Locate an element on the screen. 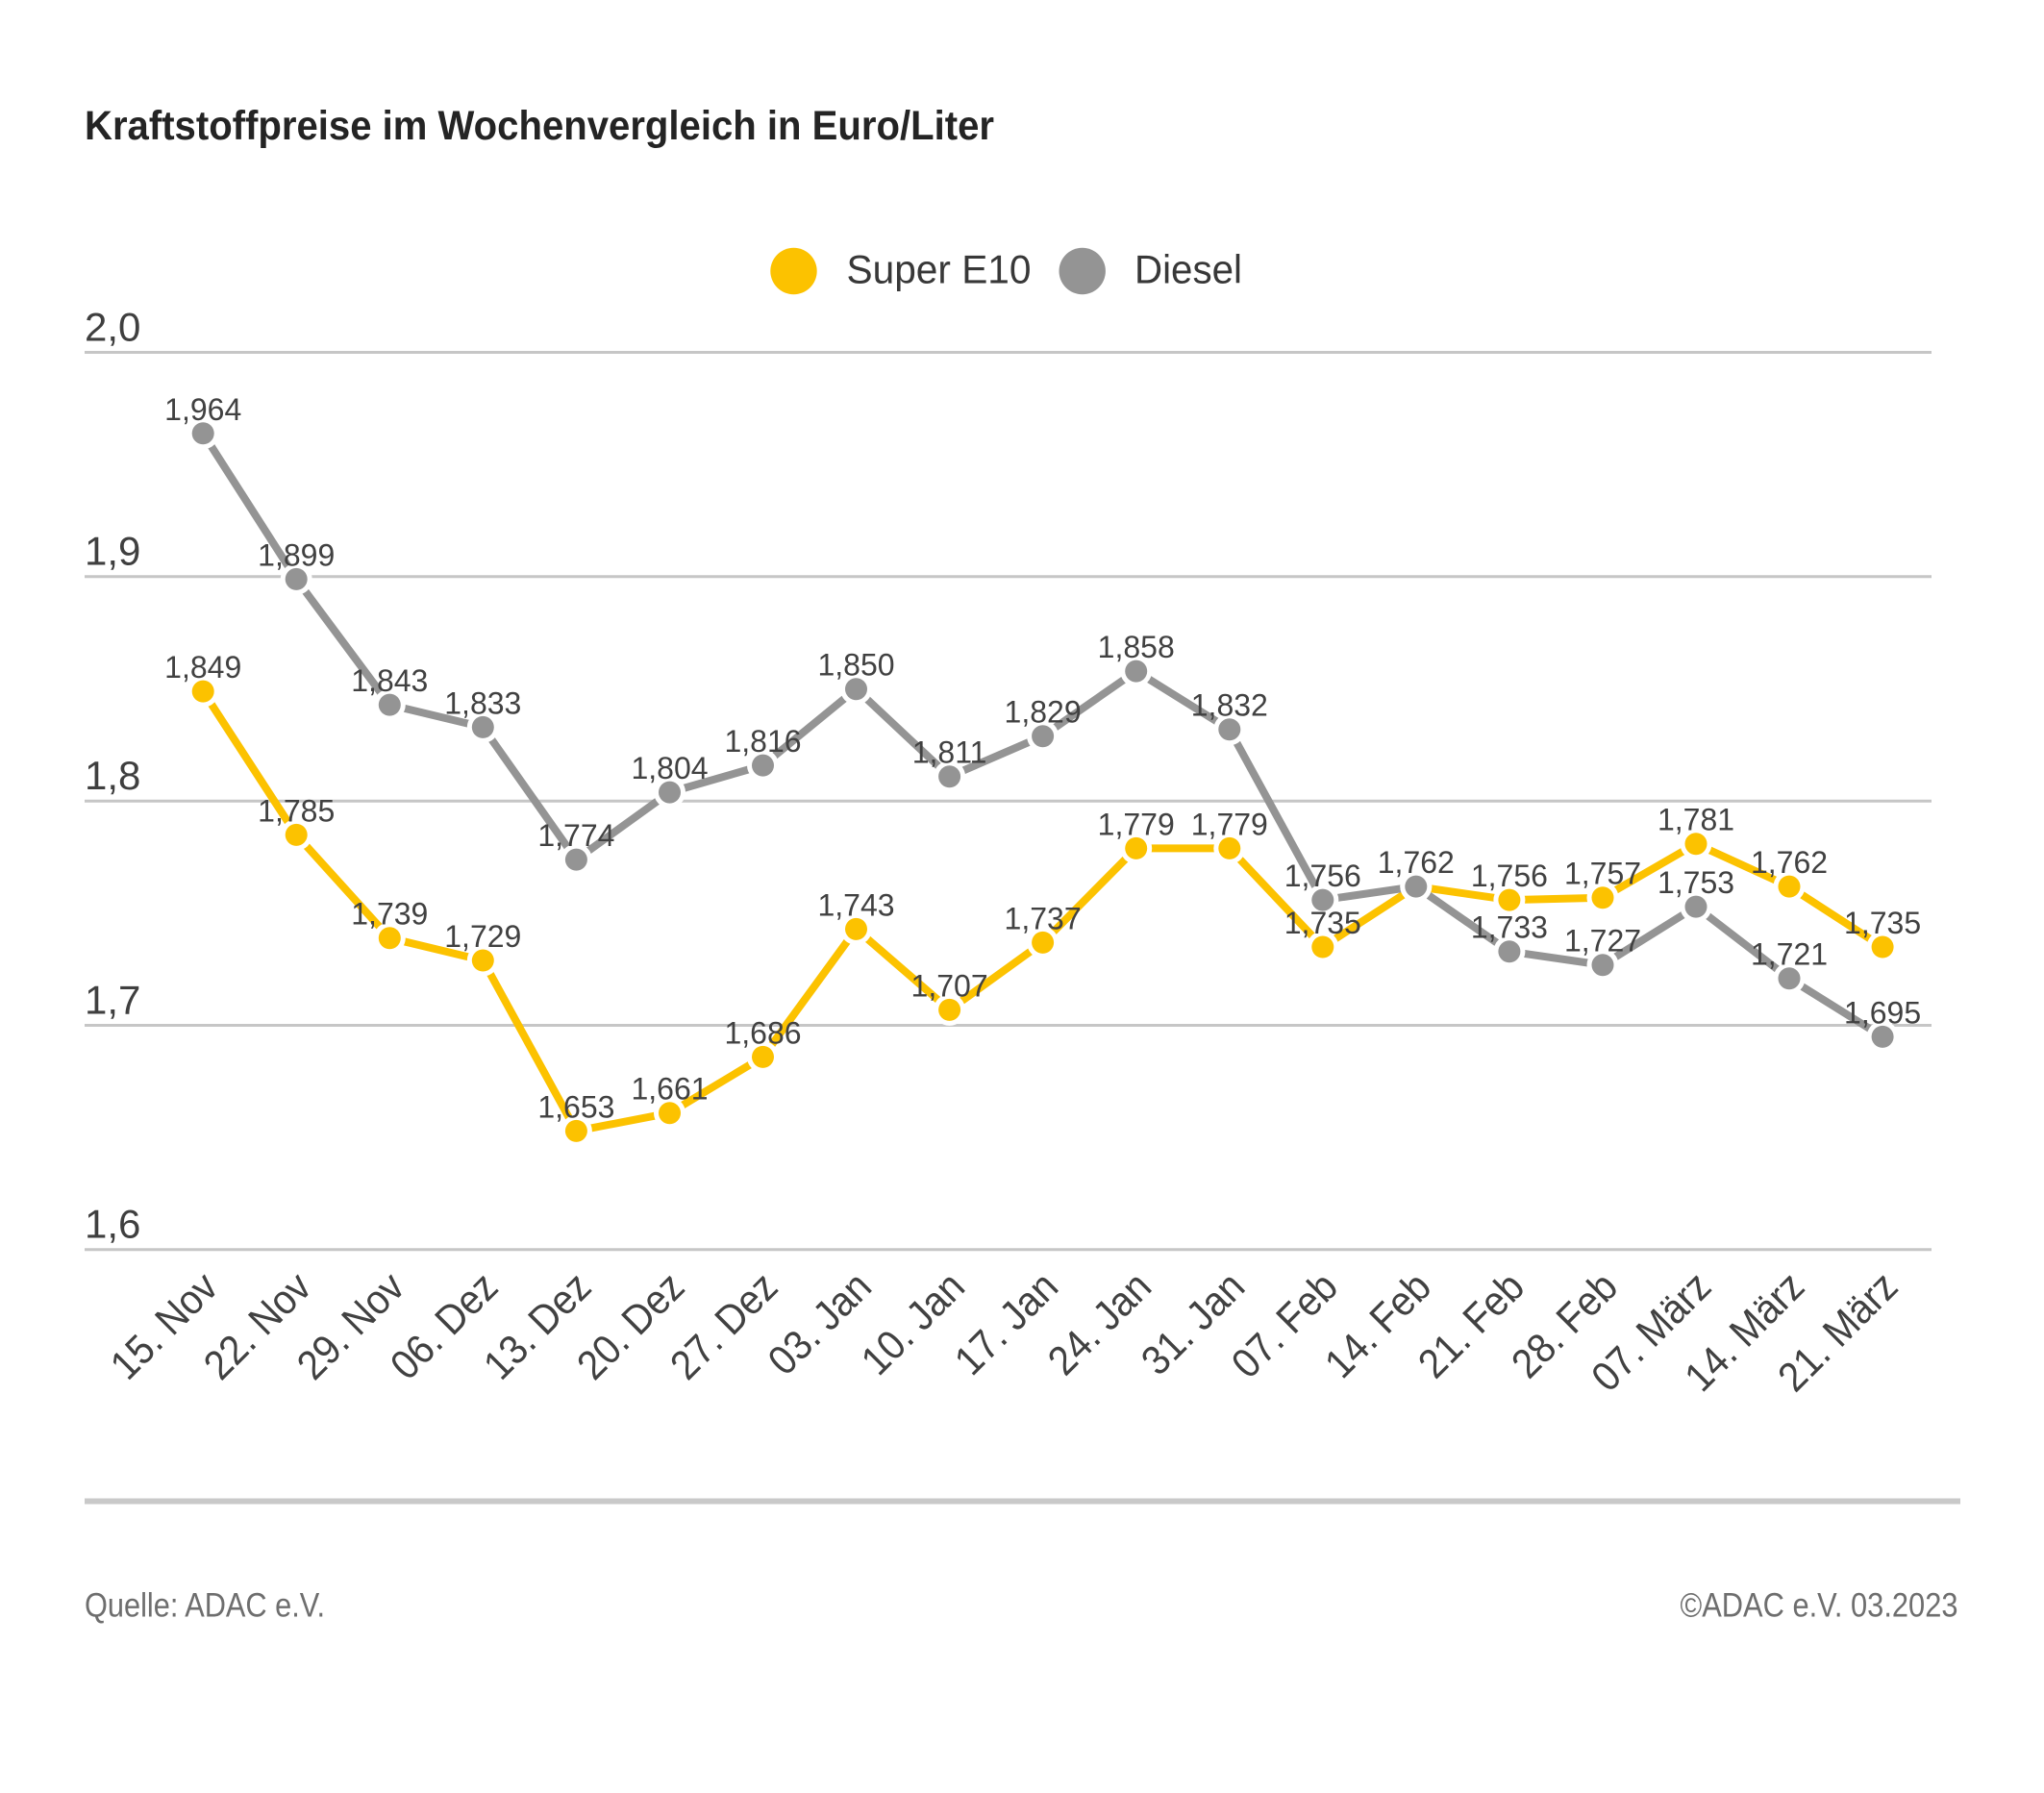 The image size is (2044, 1793). svg-text: 1,833 is located at coordinates (482, 702).